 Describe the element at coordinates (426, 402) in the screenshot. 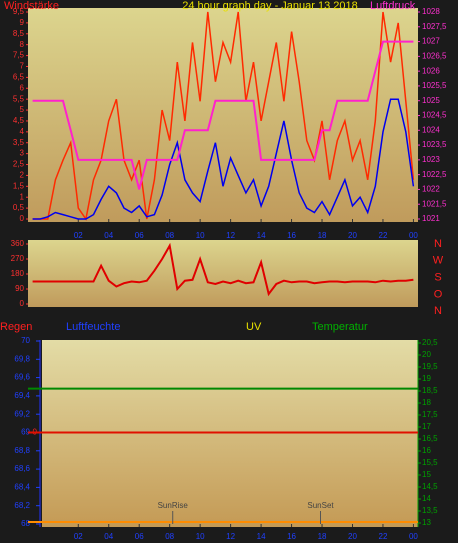

I see `y-tick-label: 18` at that location.